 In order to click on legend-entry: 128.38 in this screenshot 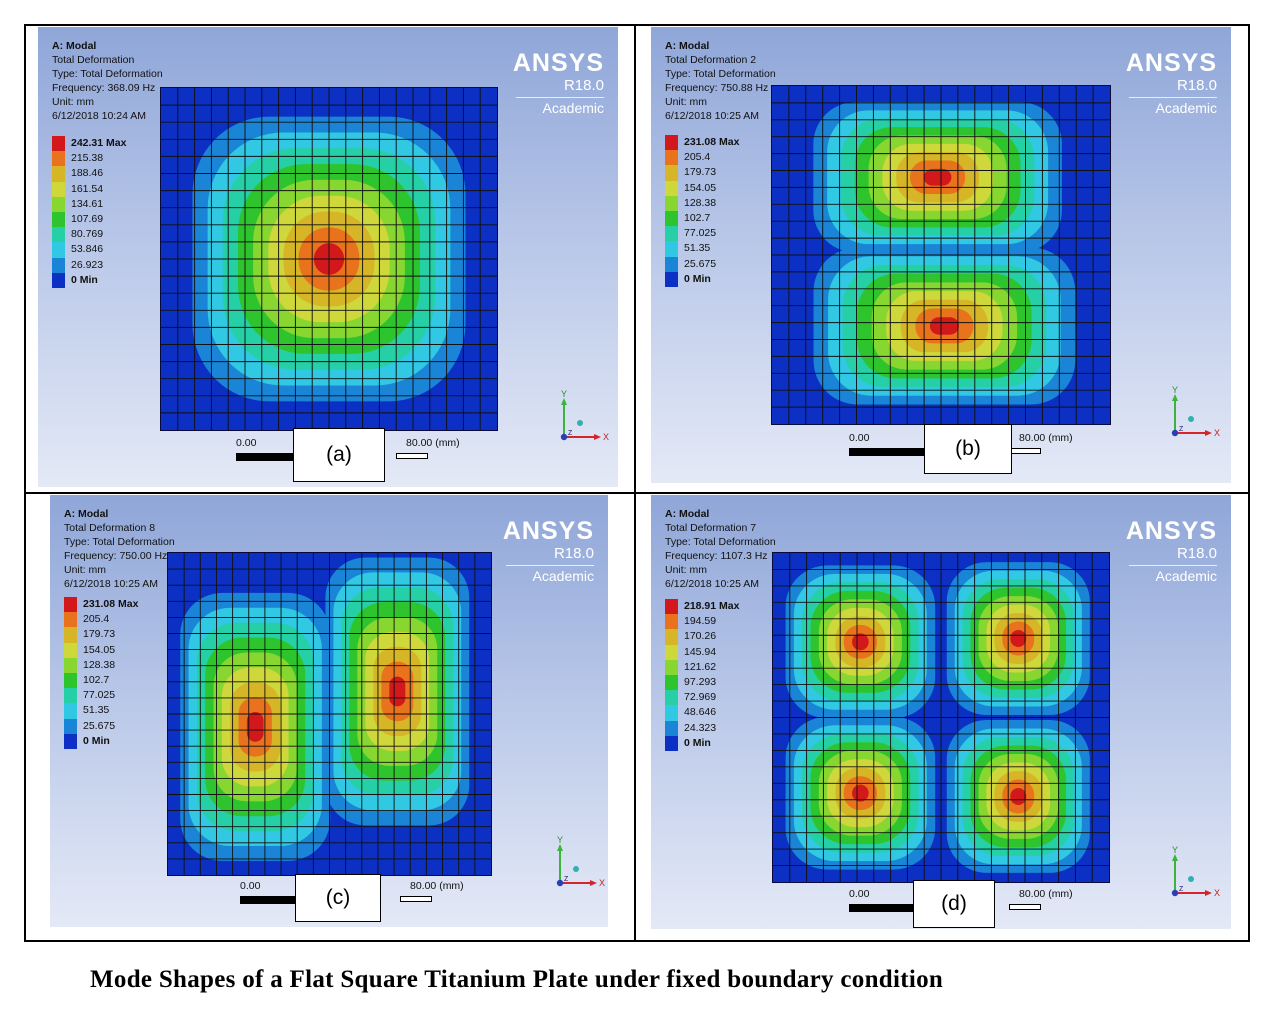, I will do `click(124, 665)`.